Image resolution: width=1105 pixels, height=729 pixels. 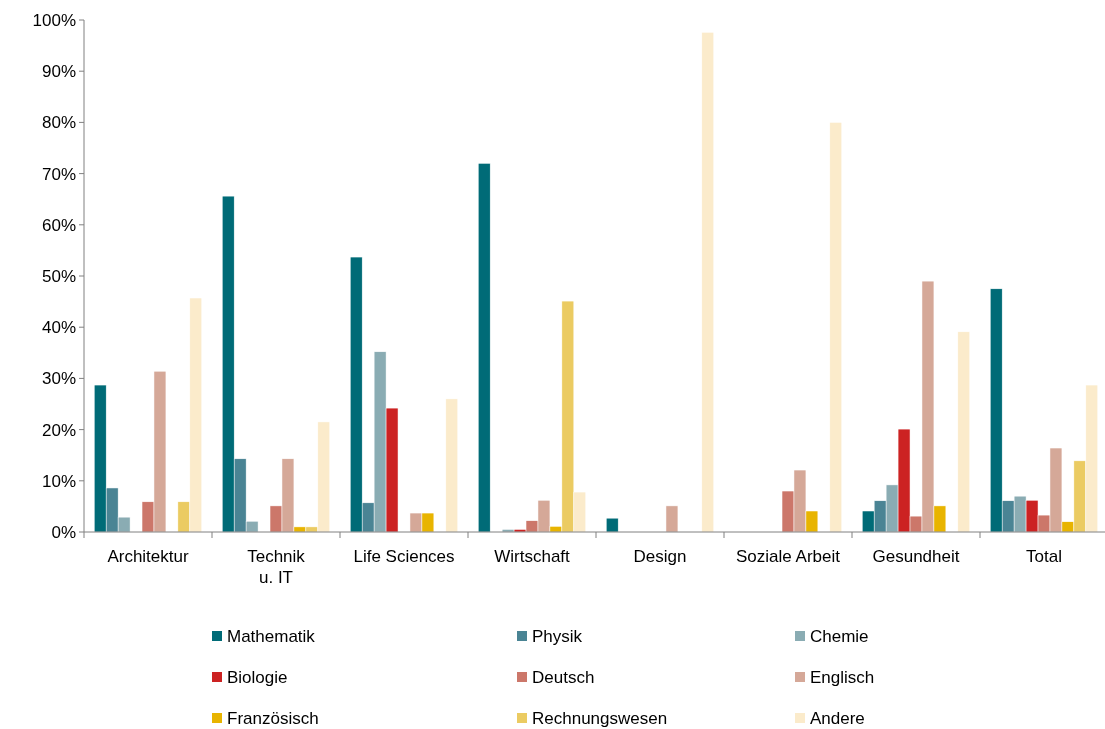 I want to click on x-tick-label: Soziale Arbeit, so click(x=788, y=556).